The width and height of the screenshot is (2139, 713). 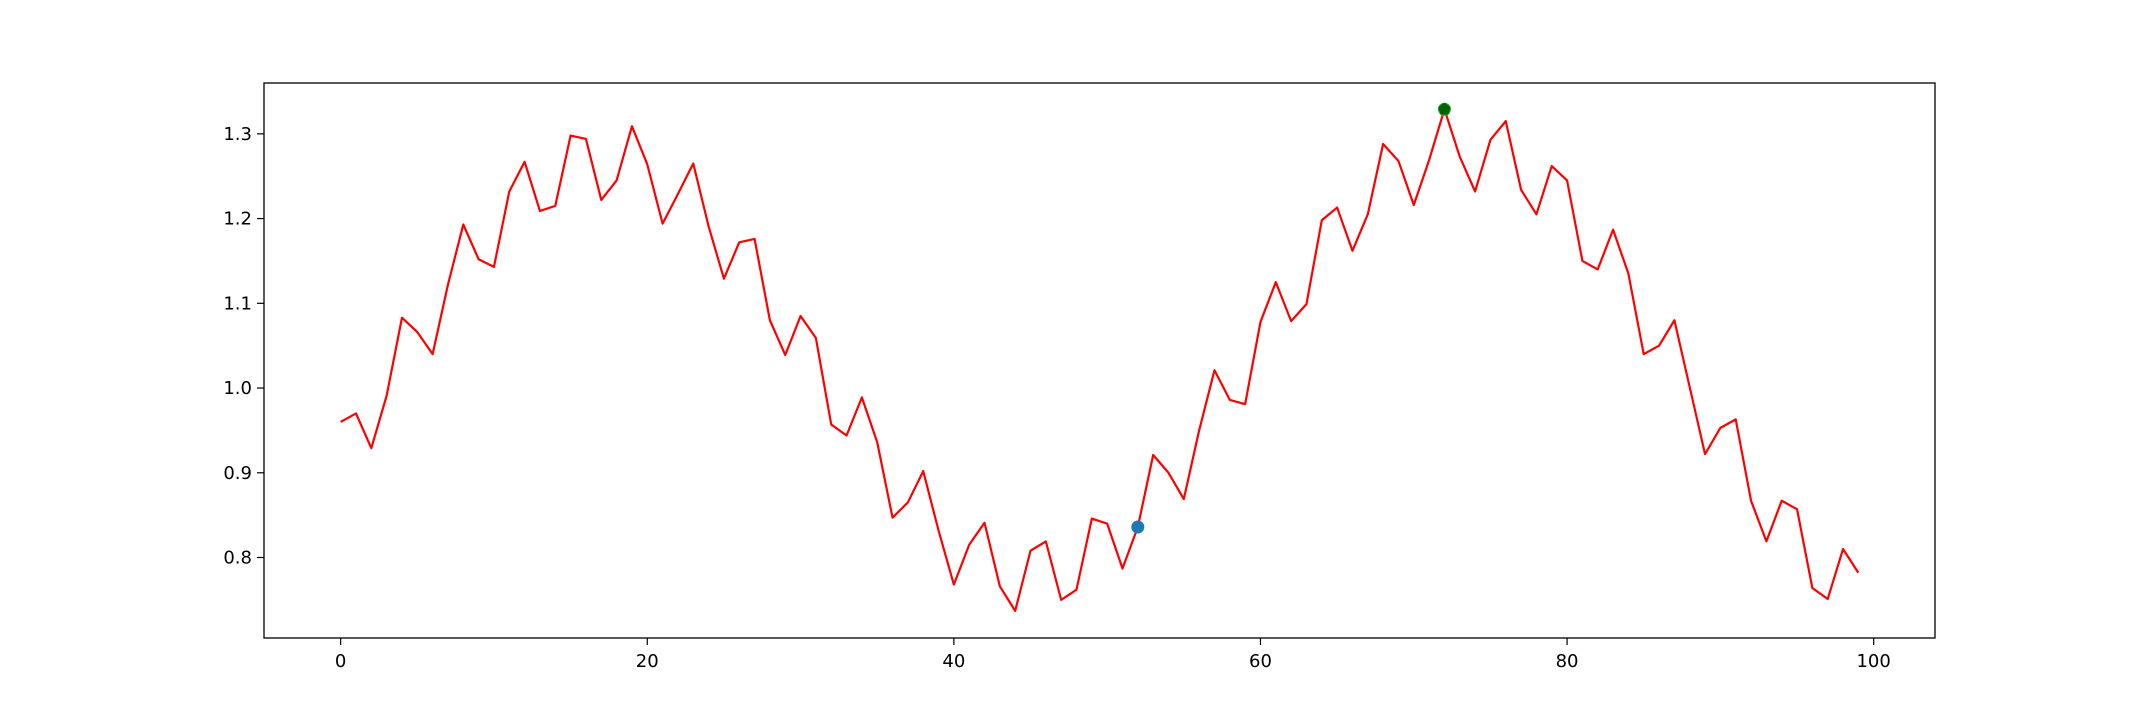 I want to click on y-tick-label: 1.1, so click(x=237, y=303).